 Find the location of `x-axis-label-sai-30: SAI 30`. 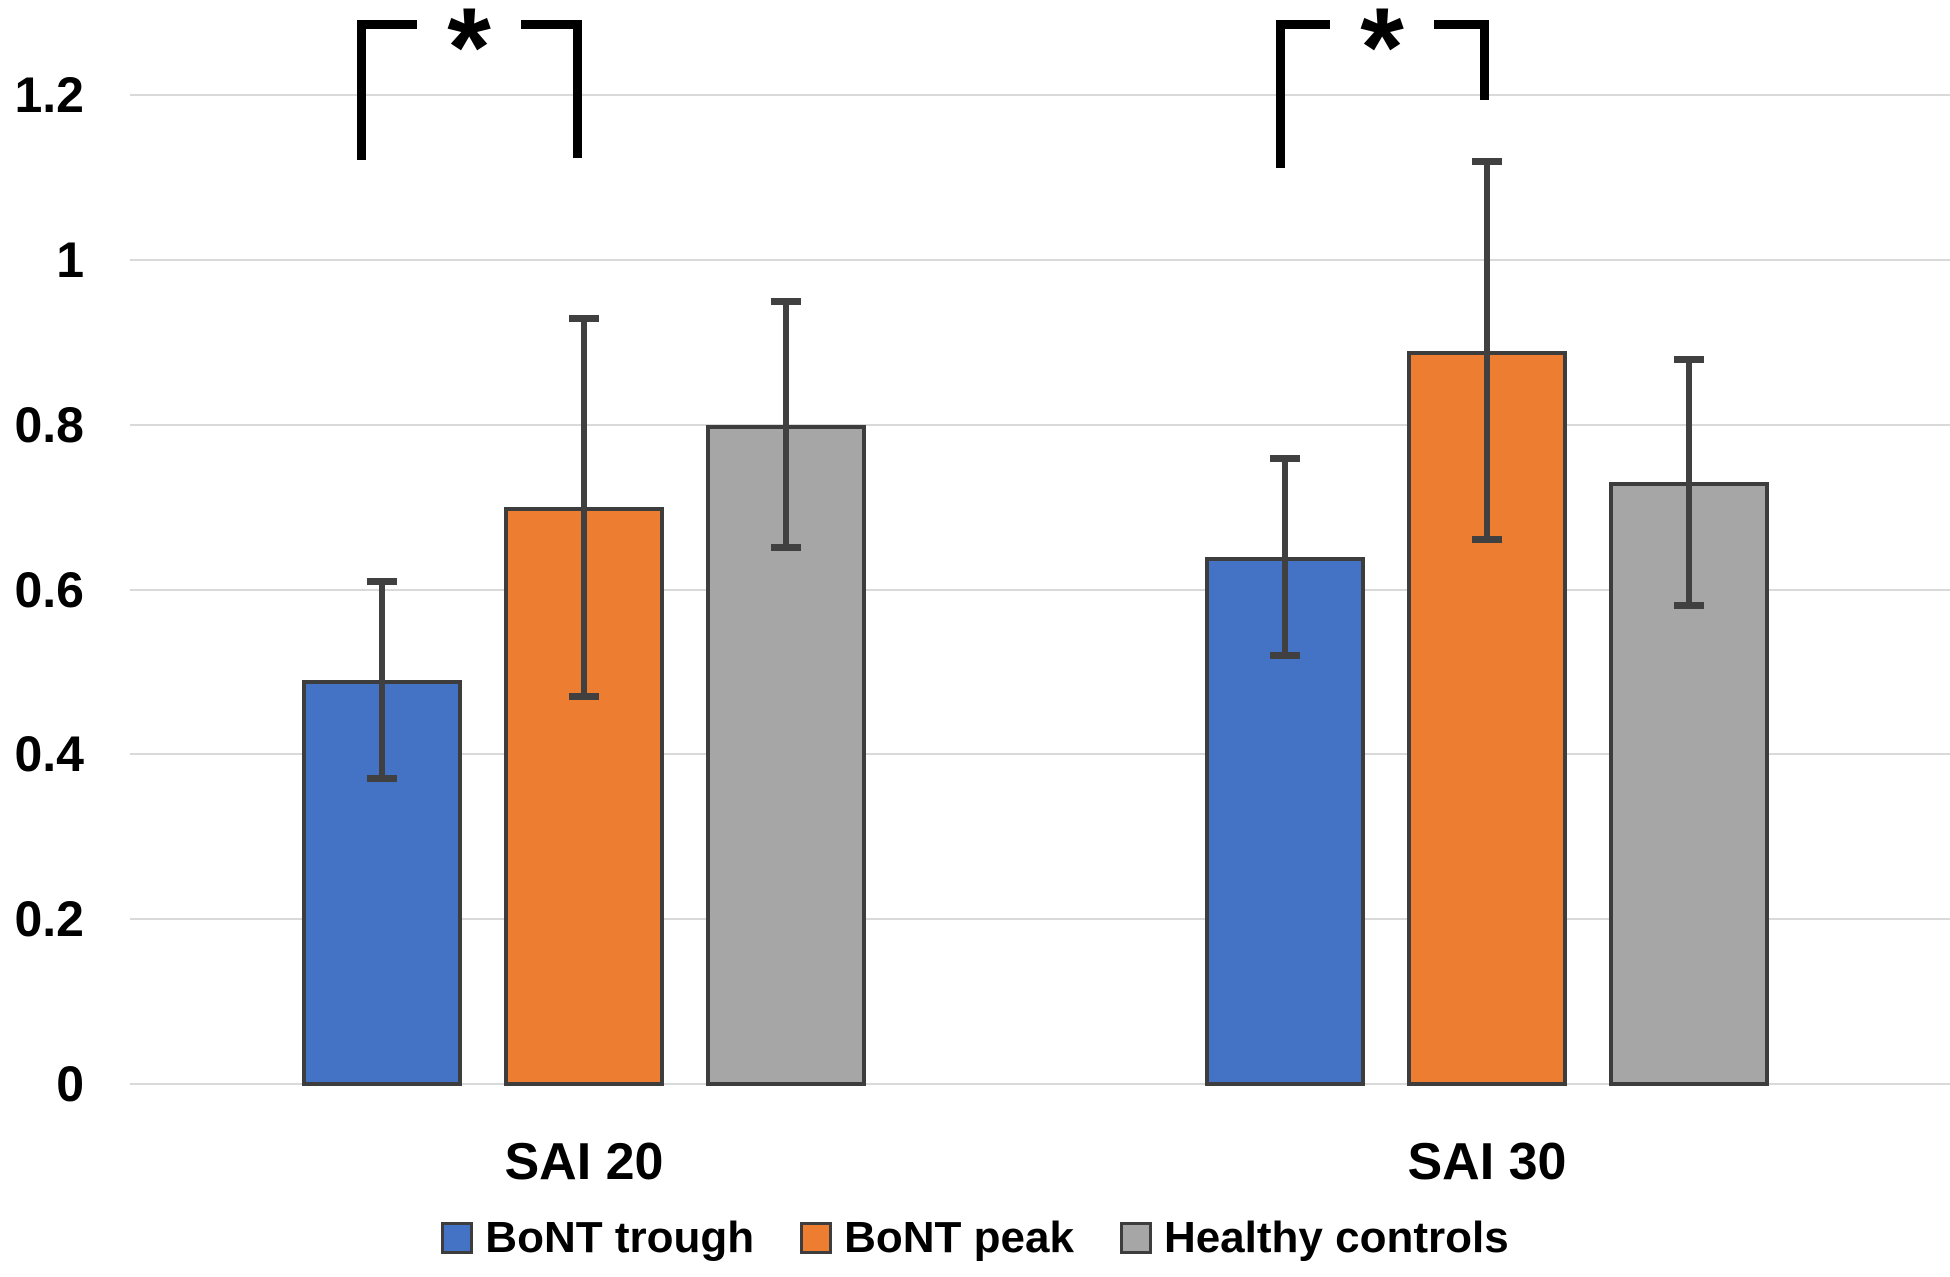

x-axis-label-sai-30: SAI 30 is located at coordinates (1487, 1162).